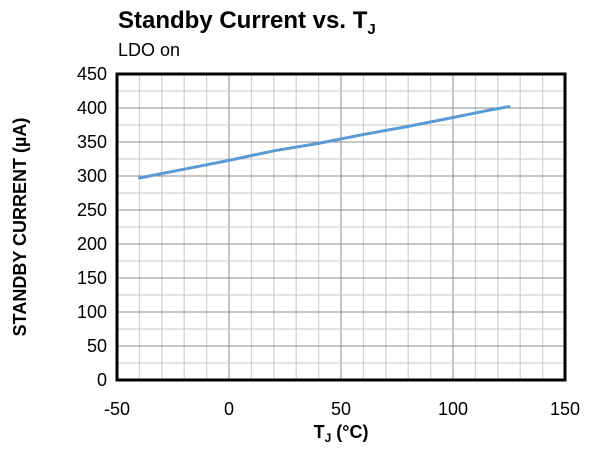 The width and height of the screenshot is (592, 450). What do you see at coordinates (92, 210) in the screenshot?
I see `y-tick-label: 250` at bounding box center [92, 210].